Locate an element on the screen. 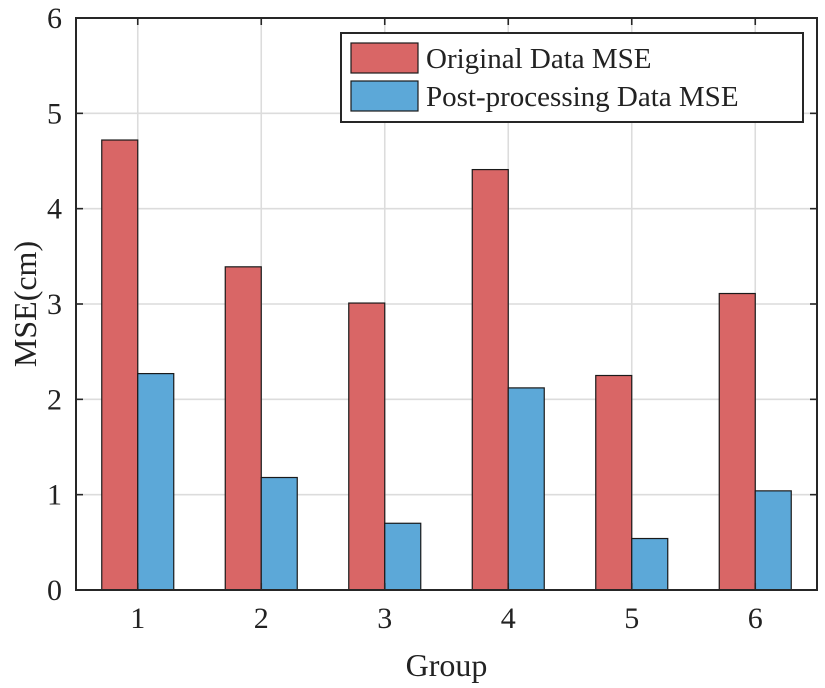 This screenshot has height=688, width=825. x-tick-label: 3 is located at coordinates (384, 618).